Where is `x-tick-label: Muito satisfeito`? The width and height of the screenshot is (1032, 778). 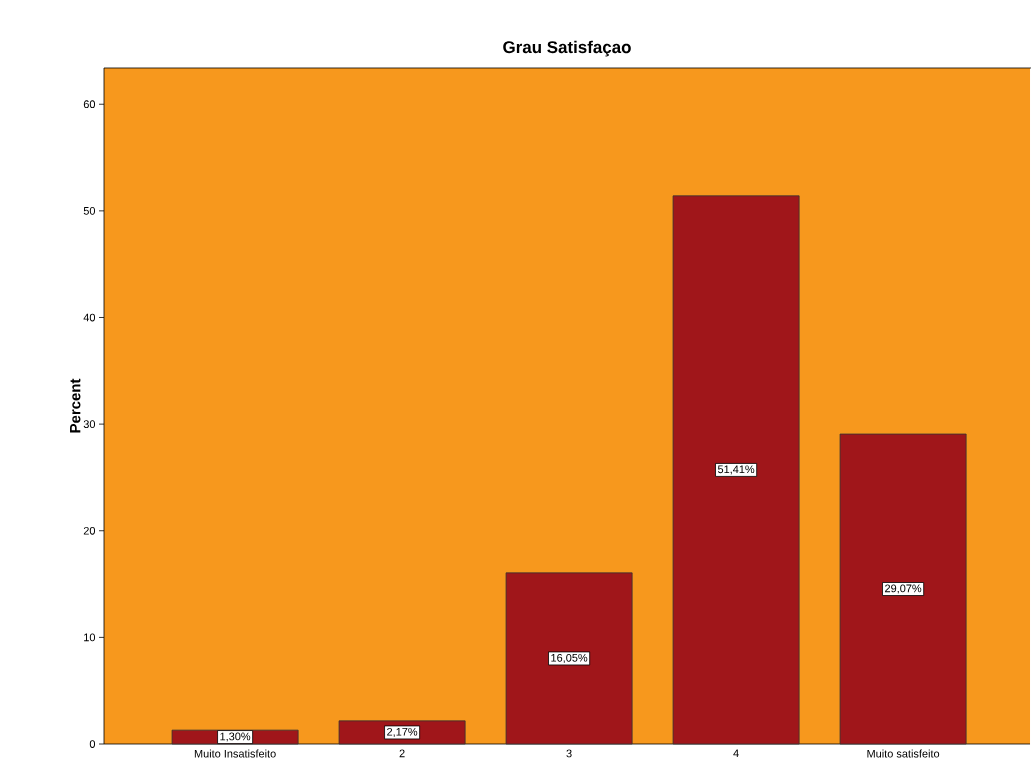 x-tick-label: Muito satisfeito is located at coordinates (903, 753).